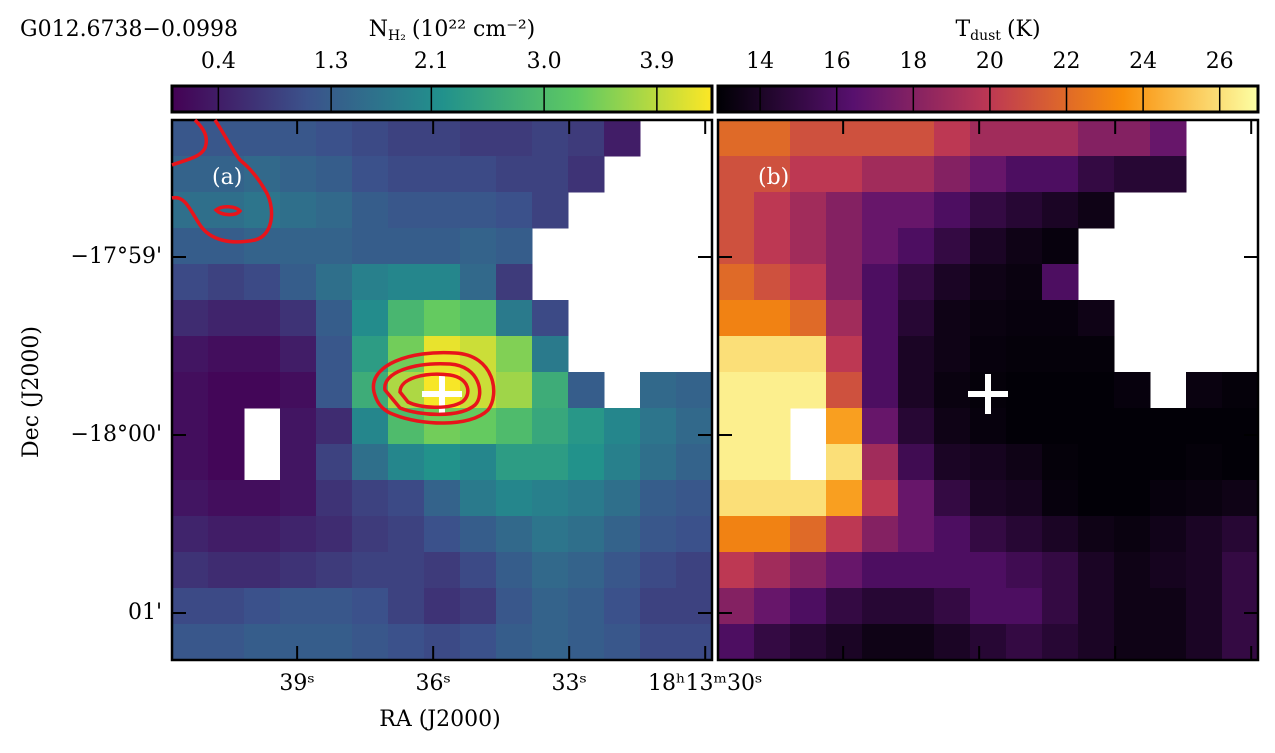  What do you see at coordinates (544, 61) in the screenshot?
I see `colorbar-tick-label: 3.0` at bounding box center [544, 61].